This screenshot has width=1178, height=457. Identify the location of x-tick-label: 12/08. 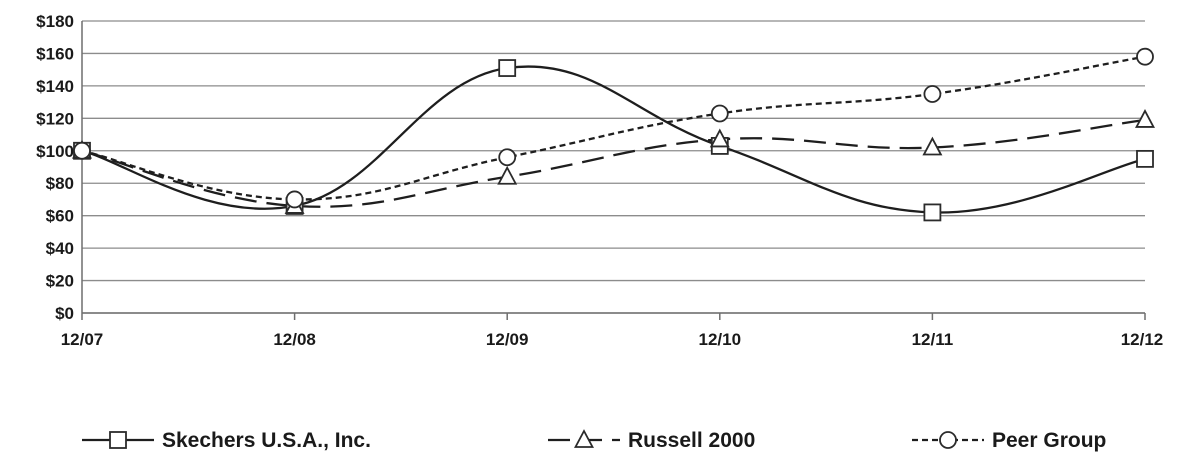
(294, 339).